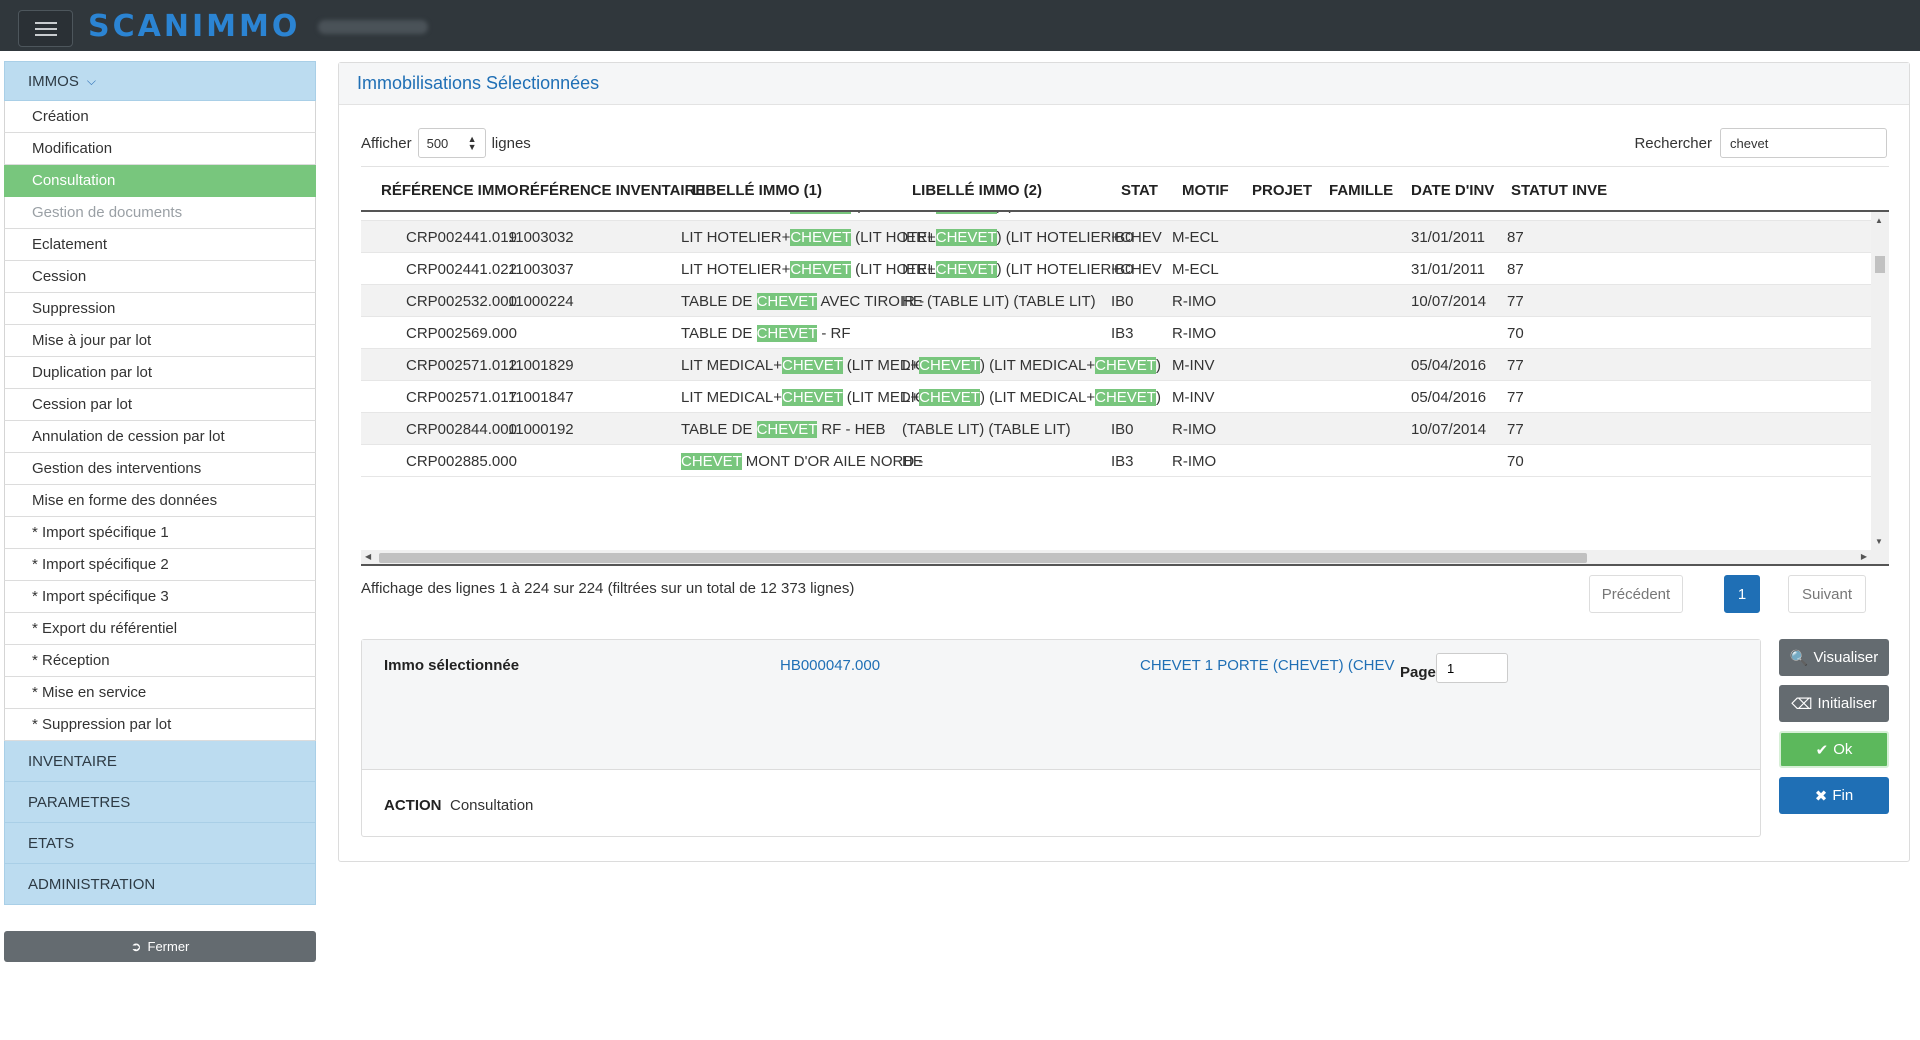 The height and width of the screenshot is (1040, 1920). Describe the element at coordinates (1834, 657) in the screenshot. I see `visualiser-button: 🔍 Visualiser` at that location.